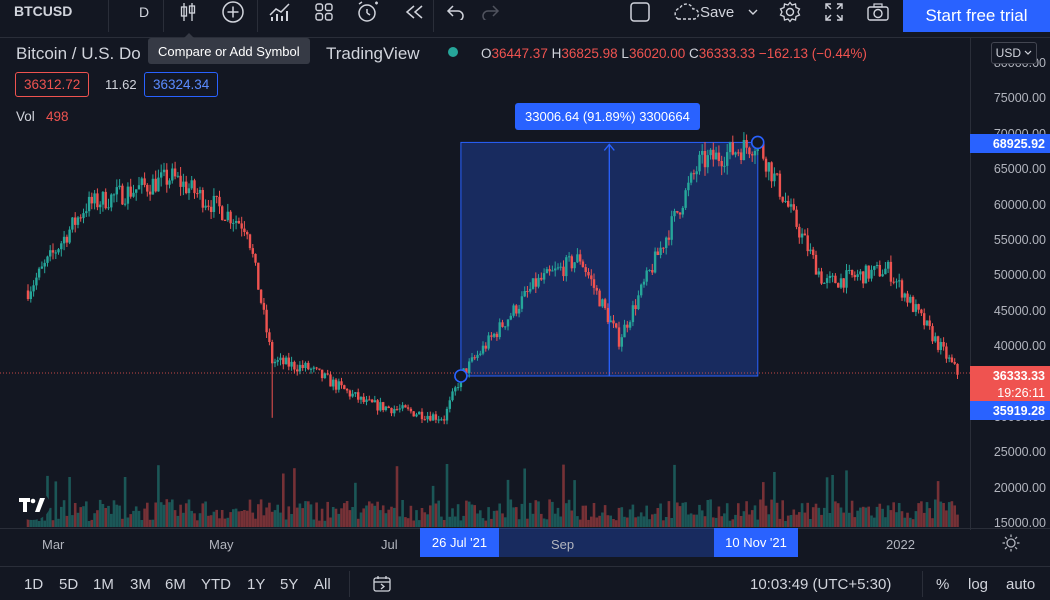  Describe the element at coordinates (69, 584) in the screenshot. I see `timeframe-5d: 5D` at that location.